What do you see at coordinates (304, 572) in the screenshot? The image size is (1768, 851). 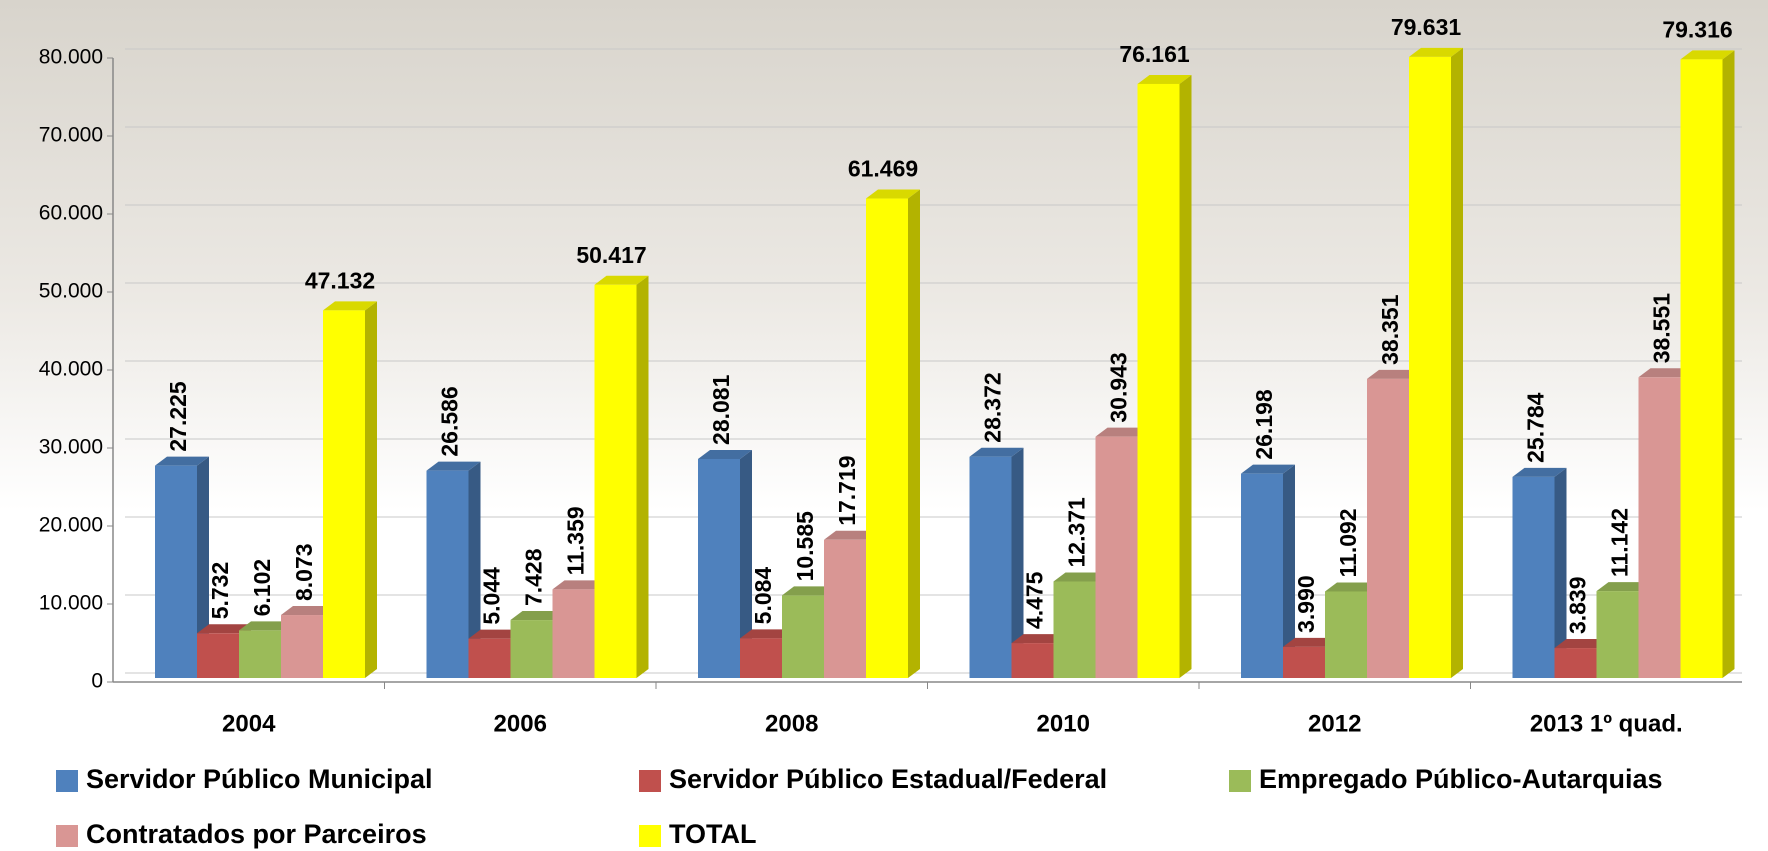 I see `value-label: 8.073` at bounding box center [304, 572].